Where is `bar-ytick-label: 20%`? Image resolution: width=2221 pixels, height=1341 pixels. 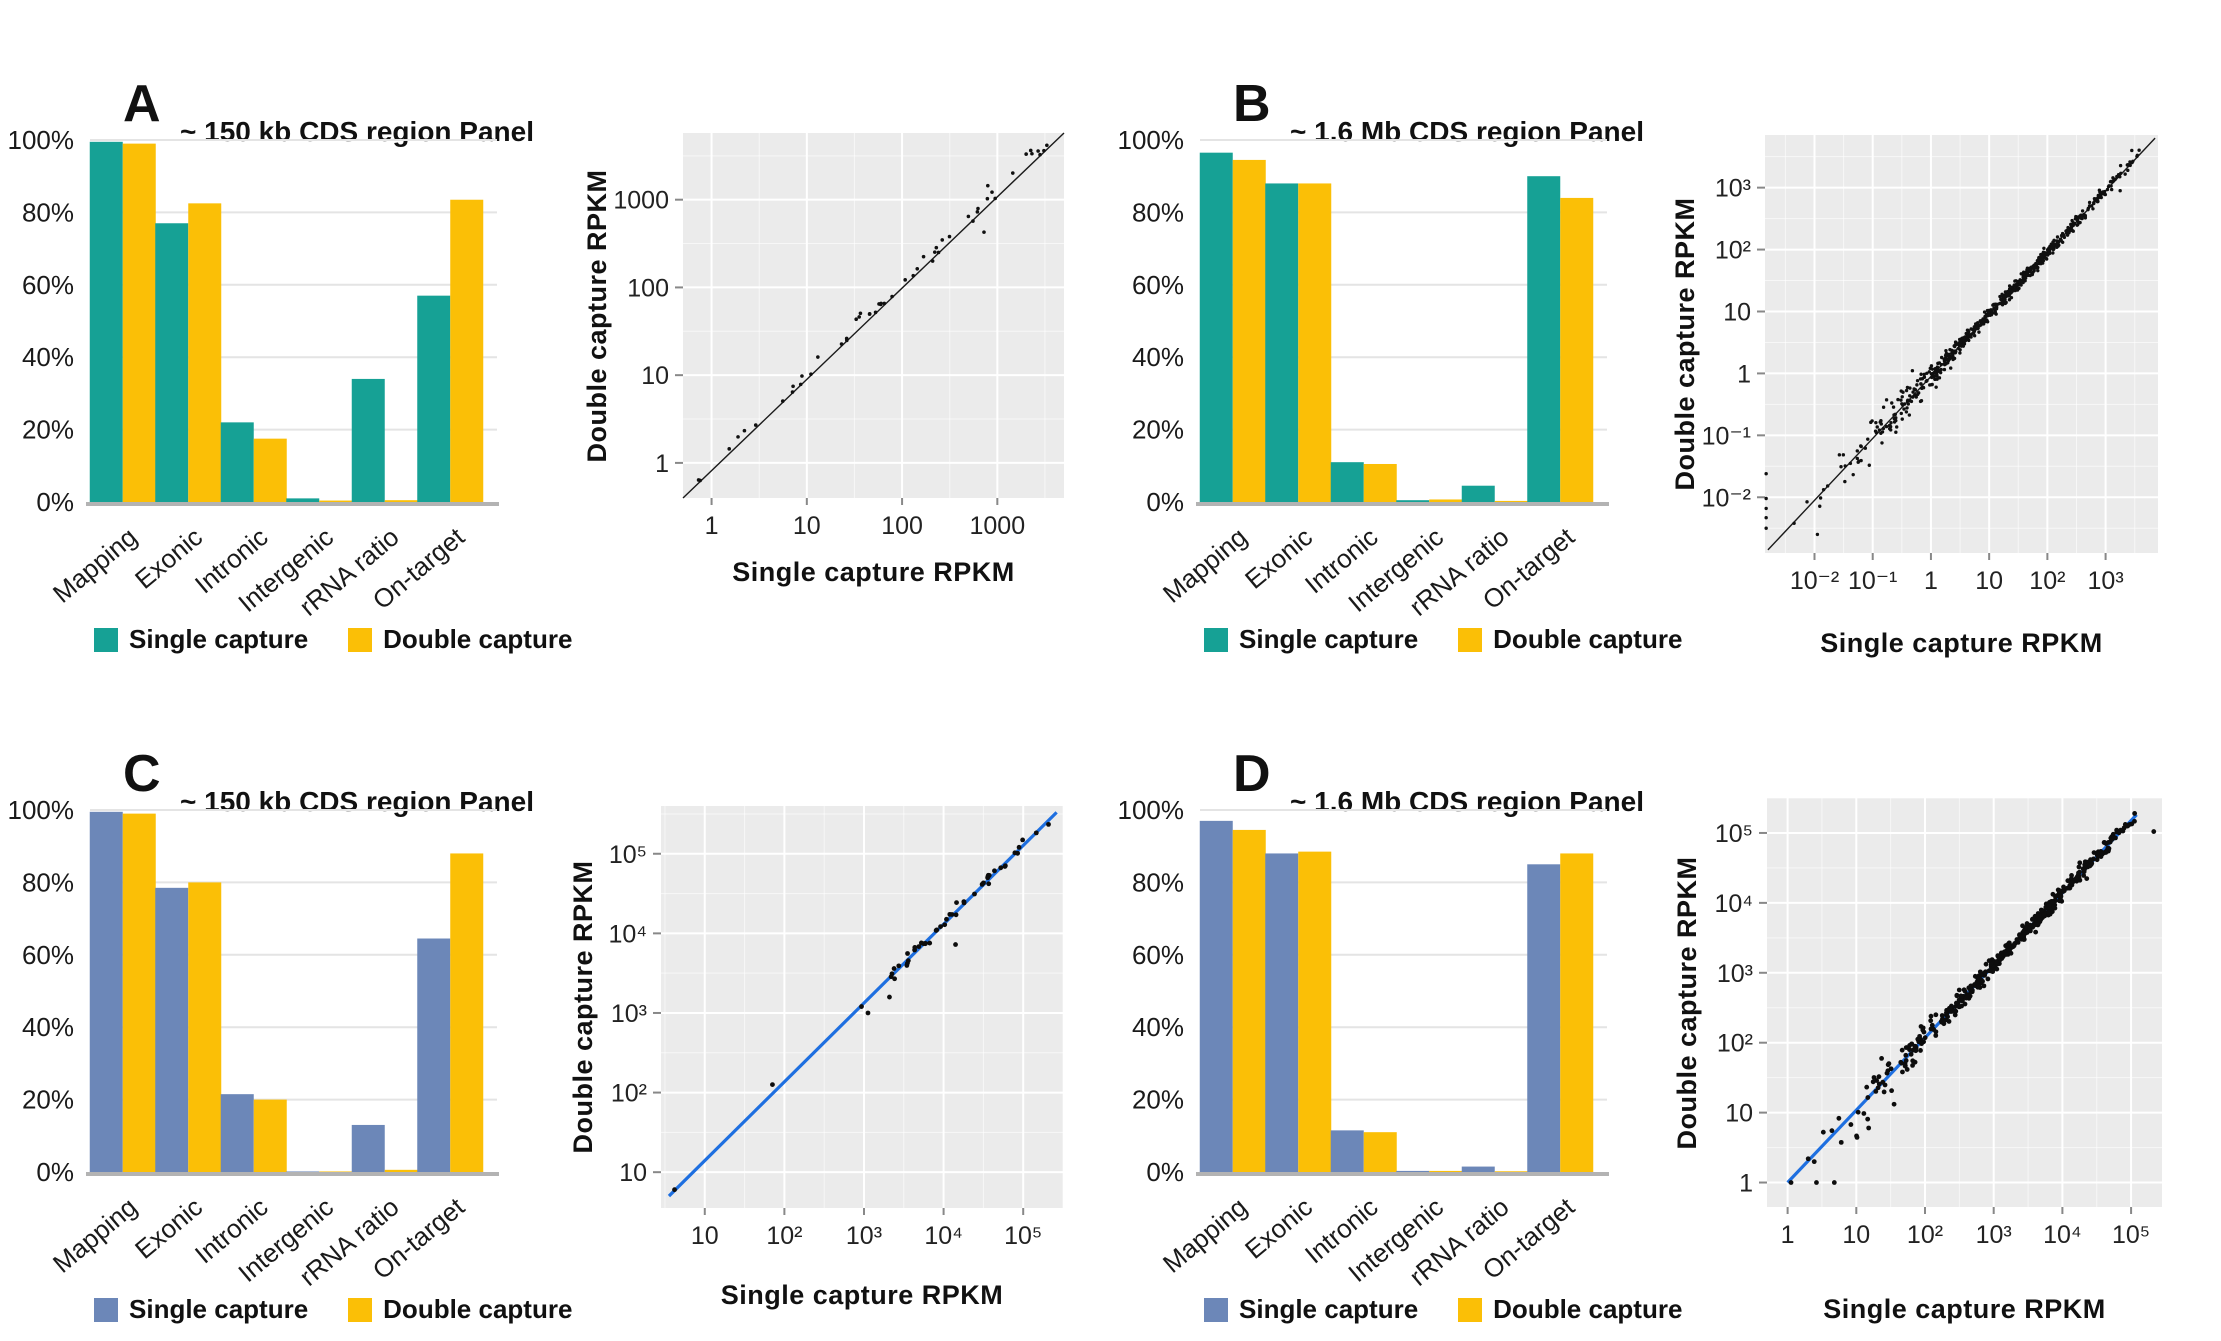
bar-ytick-label: 20% is located at coordinates (1158, 430).